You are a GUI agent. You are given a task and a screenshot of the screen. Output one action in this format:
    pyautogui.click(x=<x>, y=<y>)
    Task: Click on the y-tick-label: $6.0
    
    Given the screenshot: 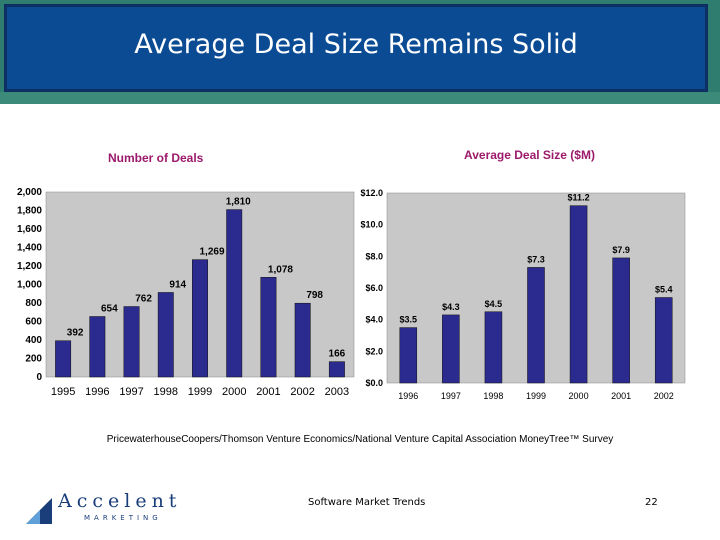 What is the action you would take?
    pyautogui.click(x=374, y=288)
    